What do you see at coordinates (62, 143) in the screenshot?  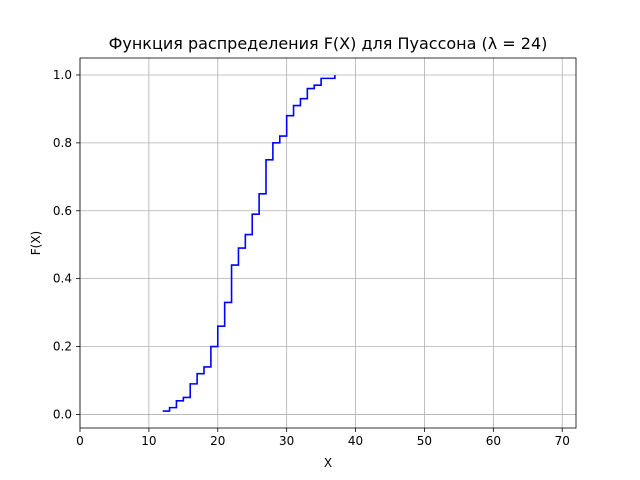 I see `y-tick-label: 0.8` at bounding box center [62, 143].